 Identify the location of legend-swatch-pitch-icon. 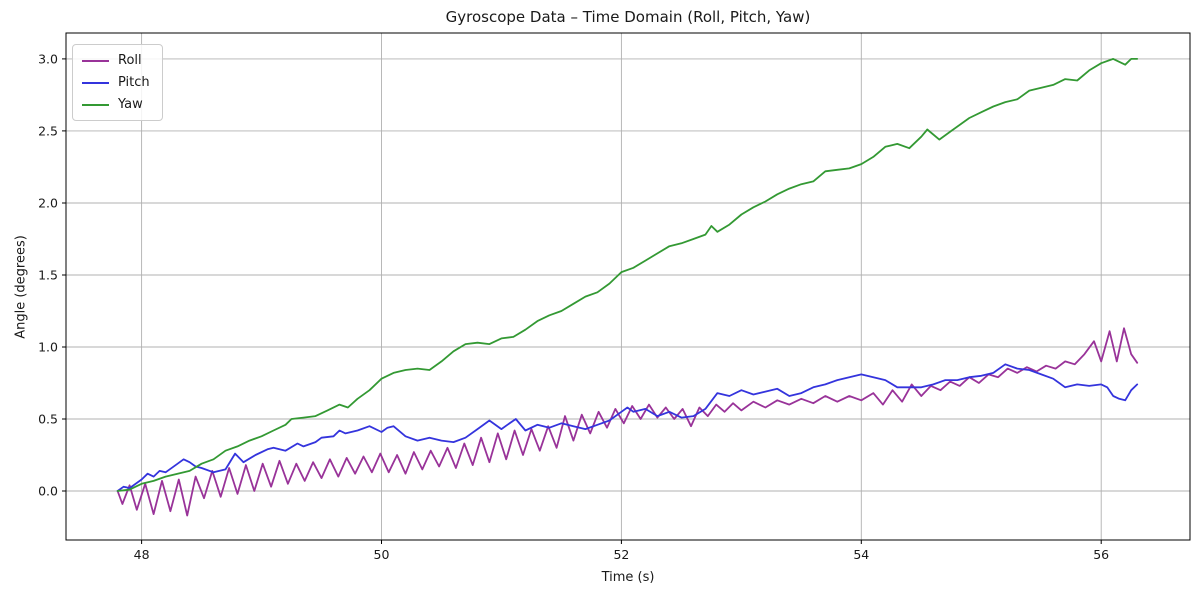
(95, 82).